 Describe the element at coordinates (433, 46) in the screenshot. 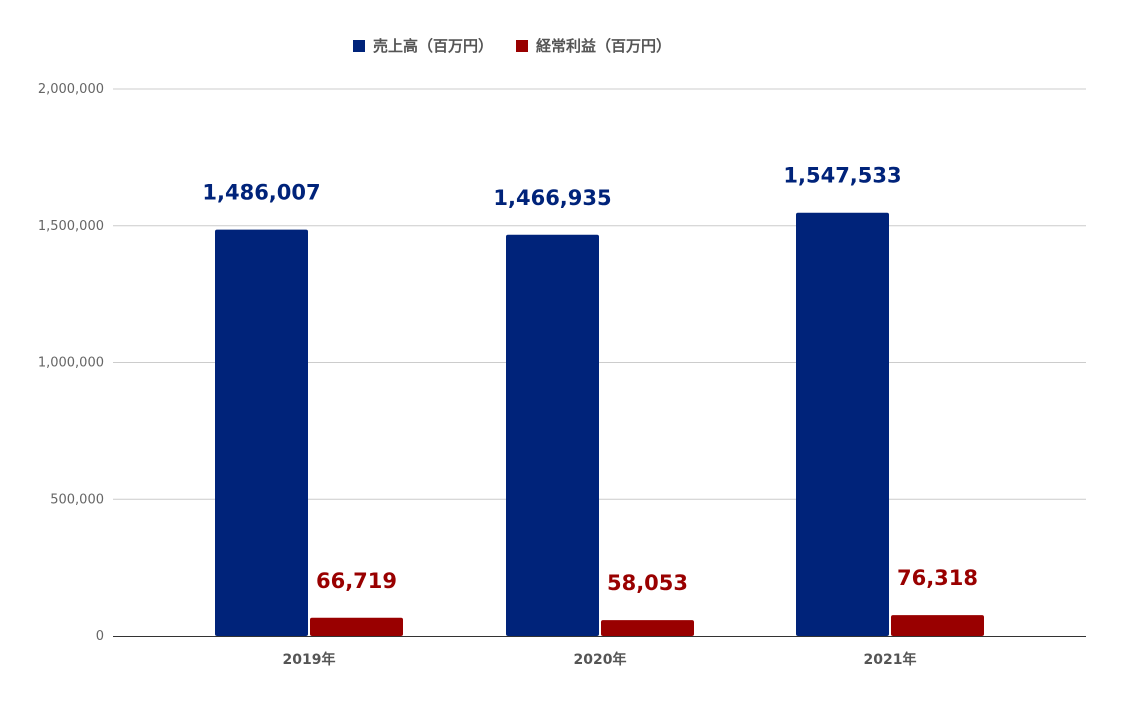

I see `legend-label-sales: 売上高（百万円）` at that location.